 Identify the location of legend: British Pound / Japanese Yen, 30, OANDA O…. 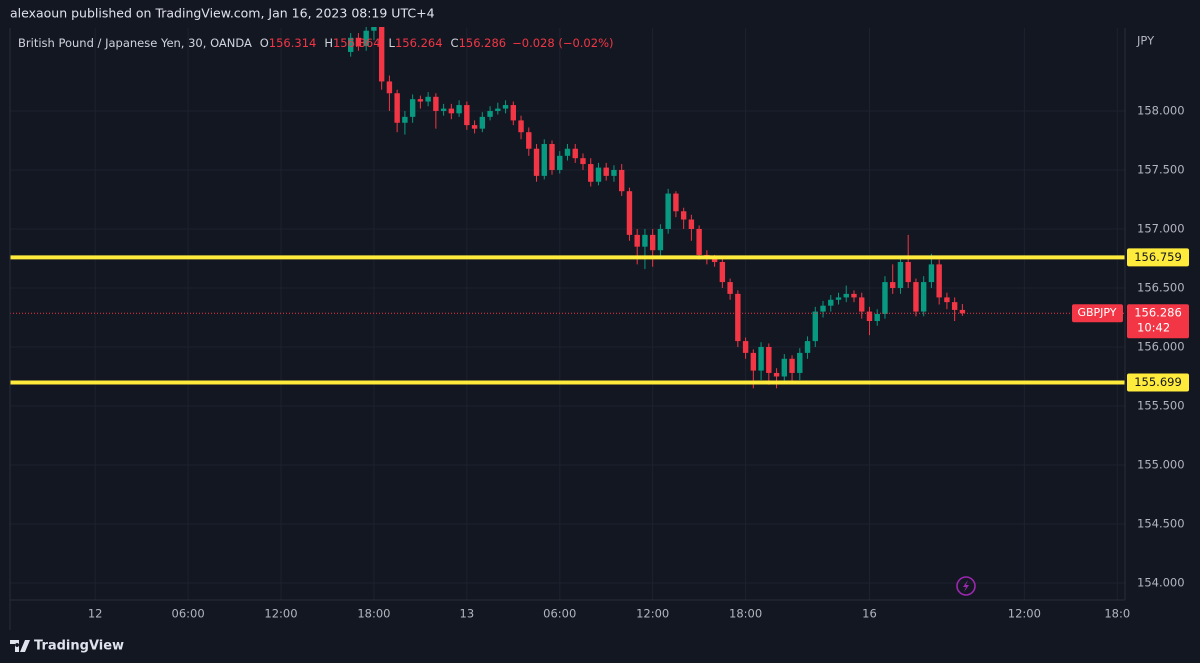
(315, 43).